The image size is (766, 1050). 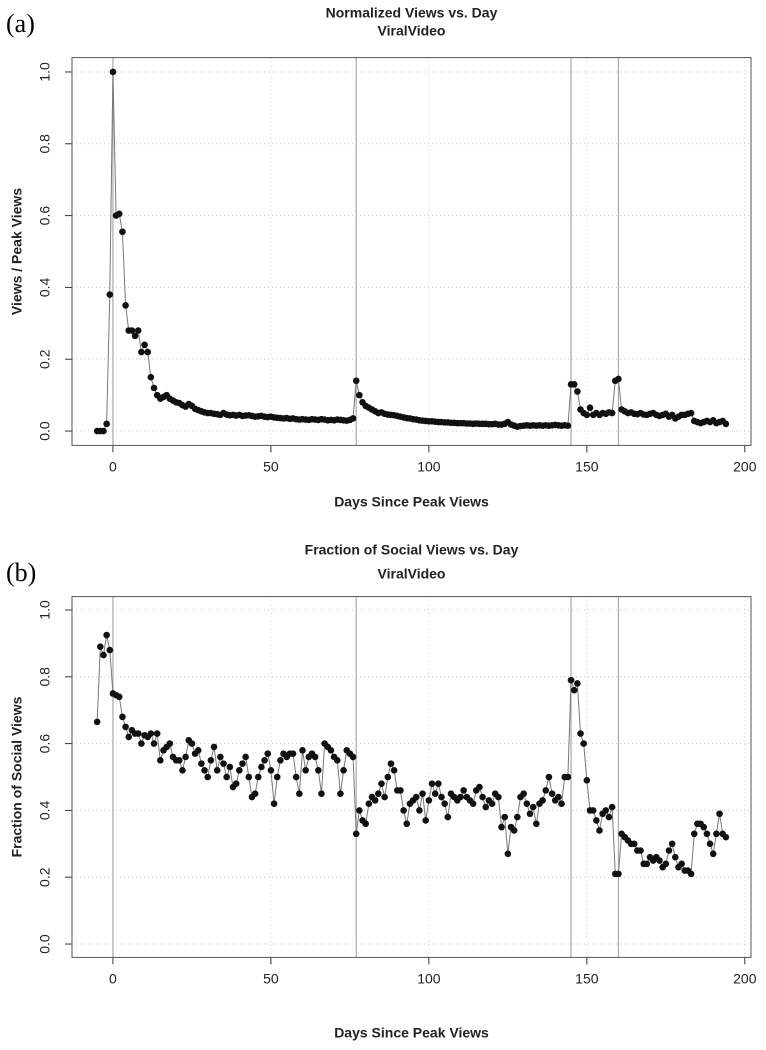 I want to click on panel-label: (b), so click(x=21, y=572).